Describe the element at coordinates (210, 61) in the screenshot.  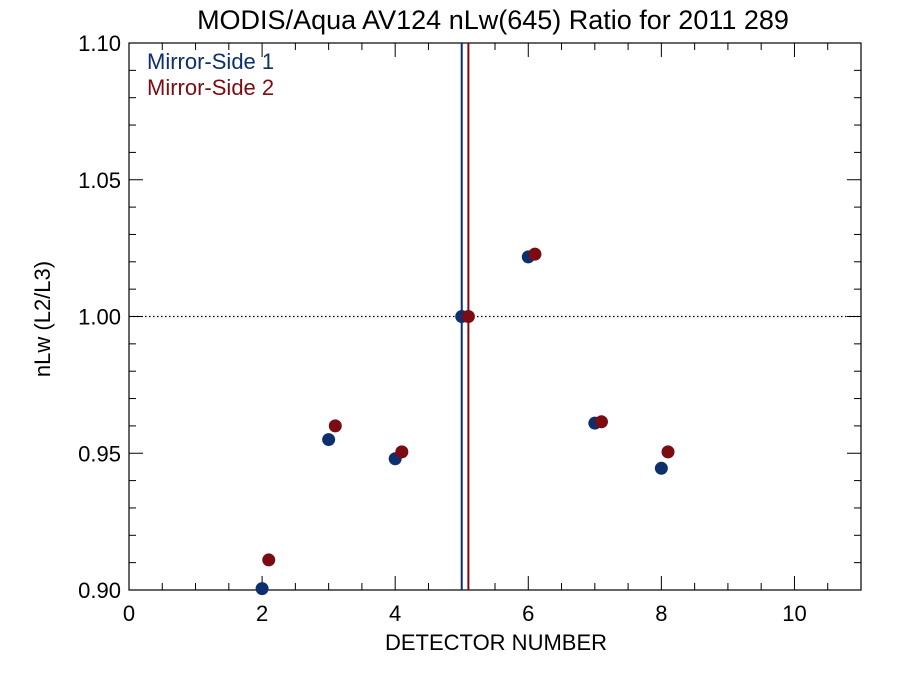
I see `legend-entry-1: Mirror-Side 1` at that location.